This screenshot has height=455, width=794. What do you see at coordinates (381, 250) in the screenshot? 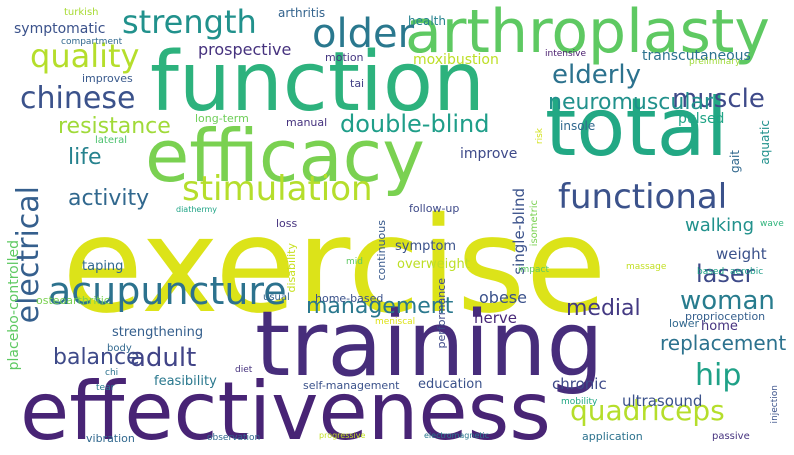
I see `word-continuous: continuous` at bounding box center [381, 250].